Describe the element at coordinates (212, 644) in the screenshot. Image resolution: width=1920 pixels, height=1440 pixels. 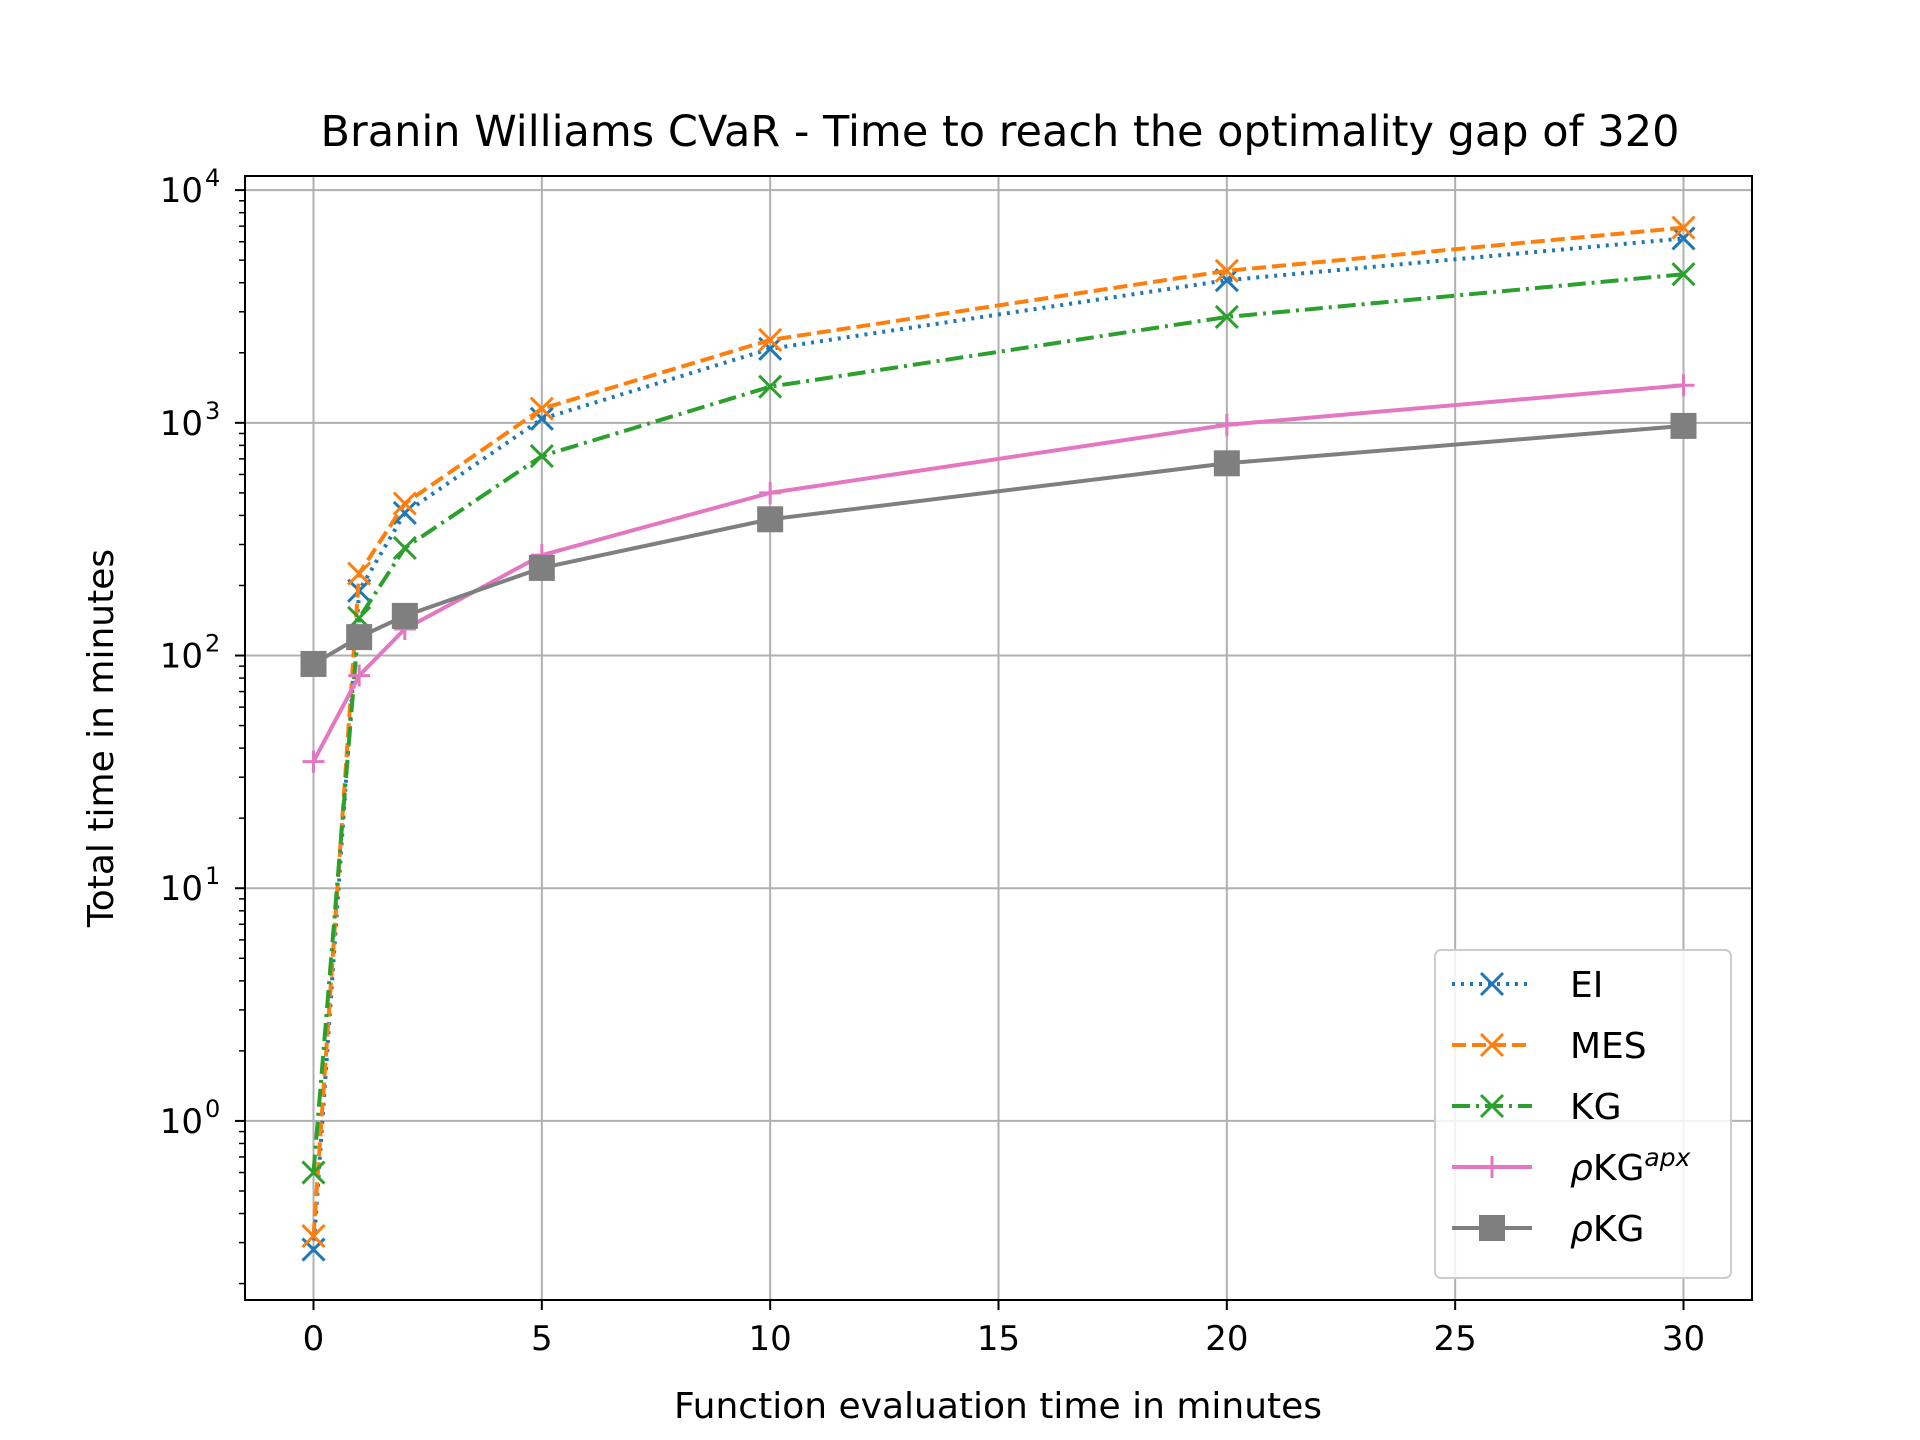
I see `y-tick-label-exponent: 2` at that location.